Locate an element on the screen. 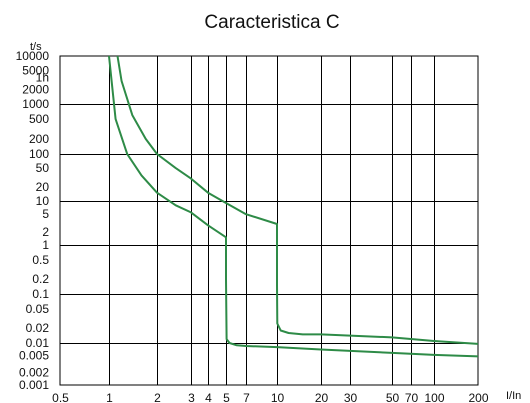 The height and width of the screenshot is (403, 530). y-tick-label: 5000 is located at coordinates (35, 70).